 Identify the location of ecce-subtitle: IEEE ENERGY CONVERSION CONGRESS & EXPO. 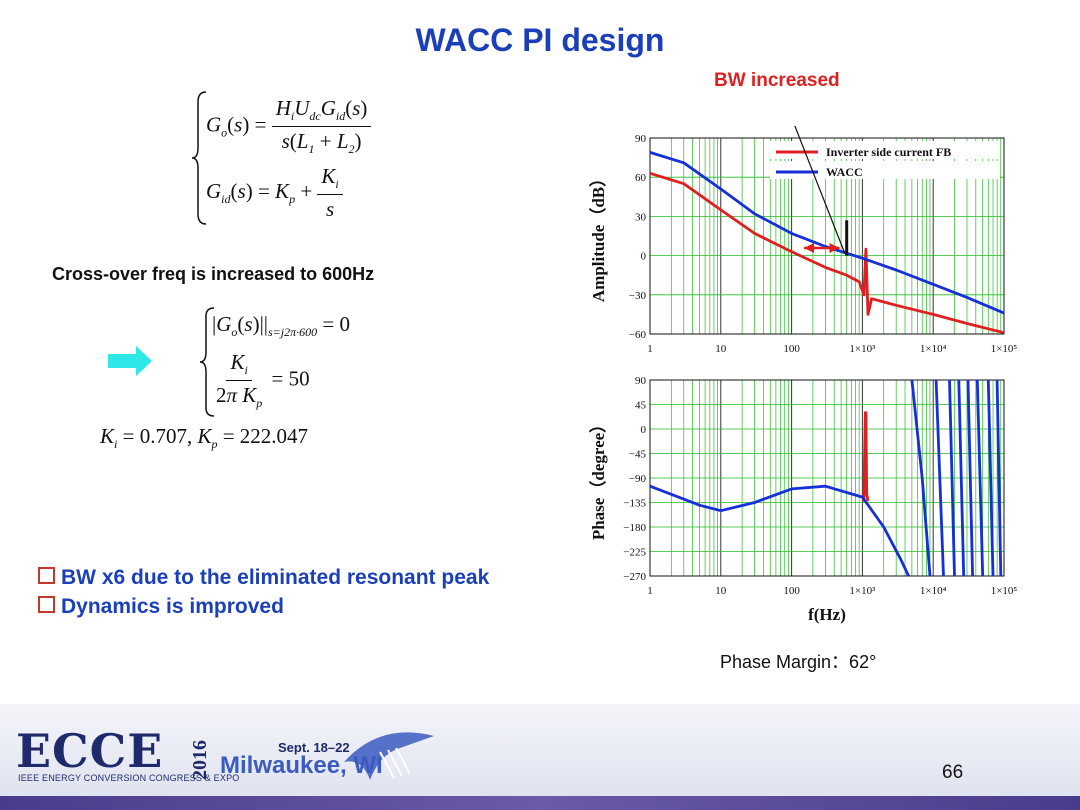
(129, 778).